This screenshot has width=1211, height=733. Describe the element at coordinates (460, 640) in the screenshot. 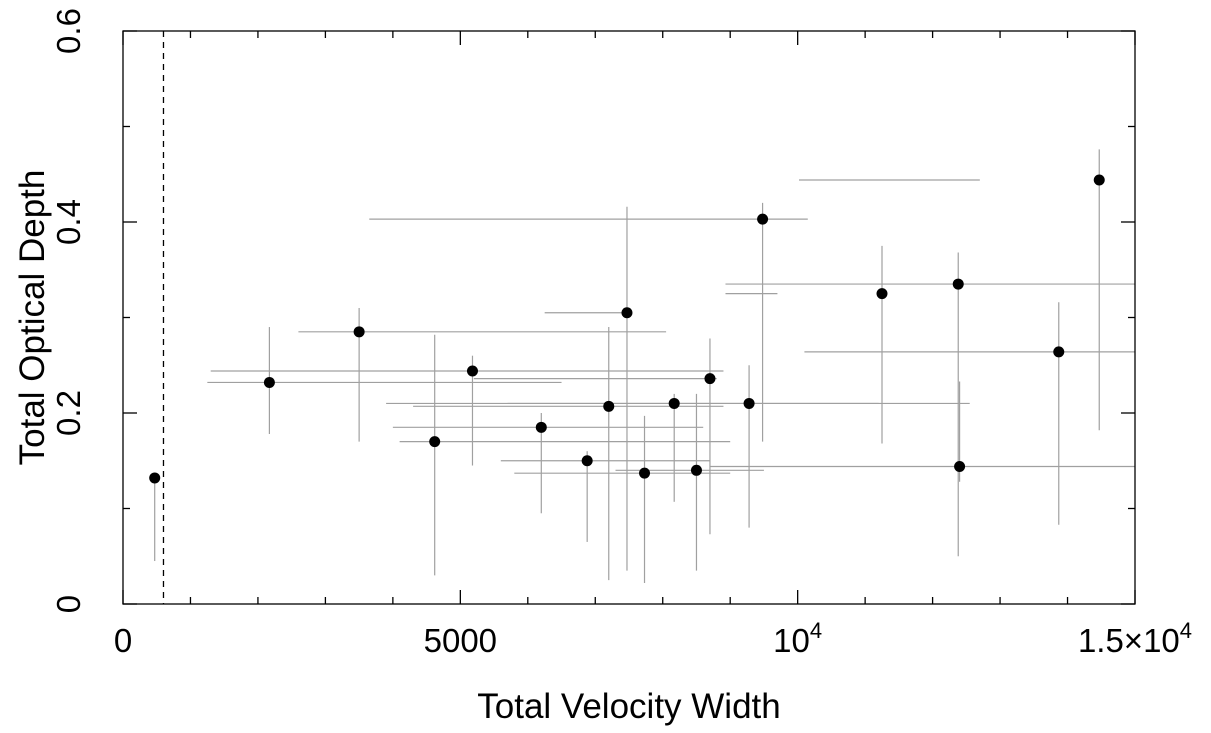

I see `x-tick-label: 5000` at that location.